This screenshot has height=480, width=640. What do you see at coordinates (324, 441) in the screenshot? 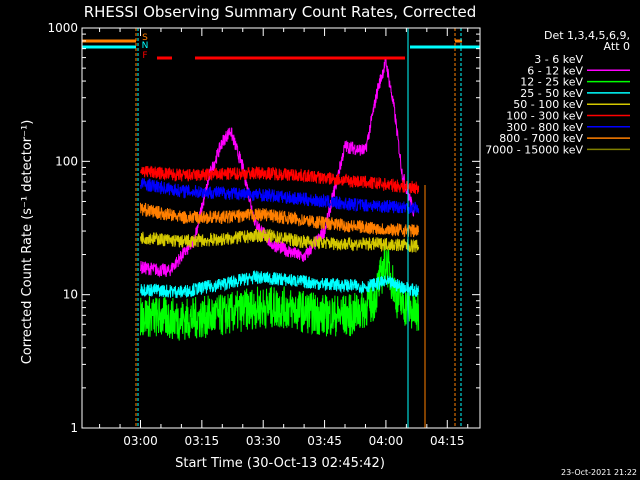
I see `x-tick-label: 03:45` at bounding box center [324, 441].